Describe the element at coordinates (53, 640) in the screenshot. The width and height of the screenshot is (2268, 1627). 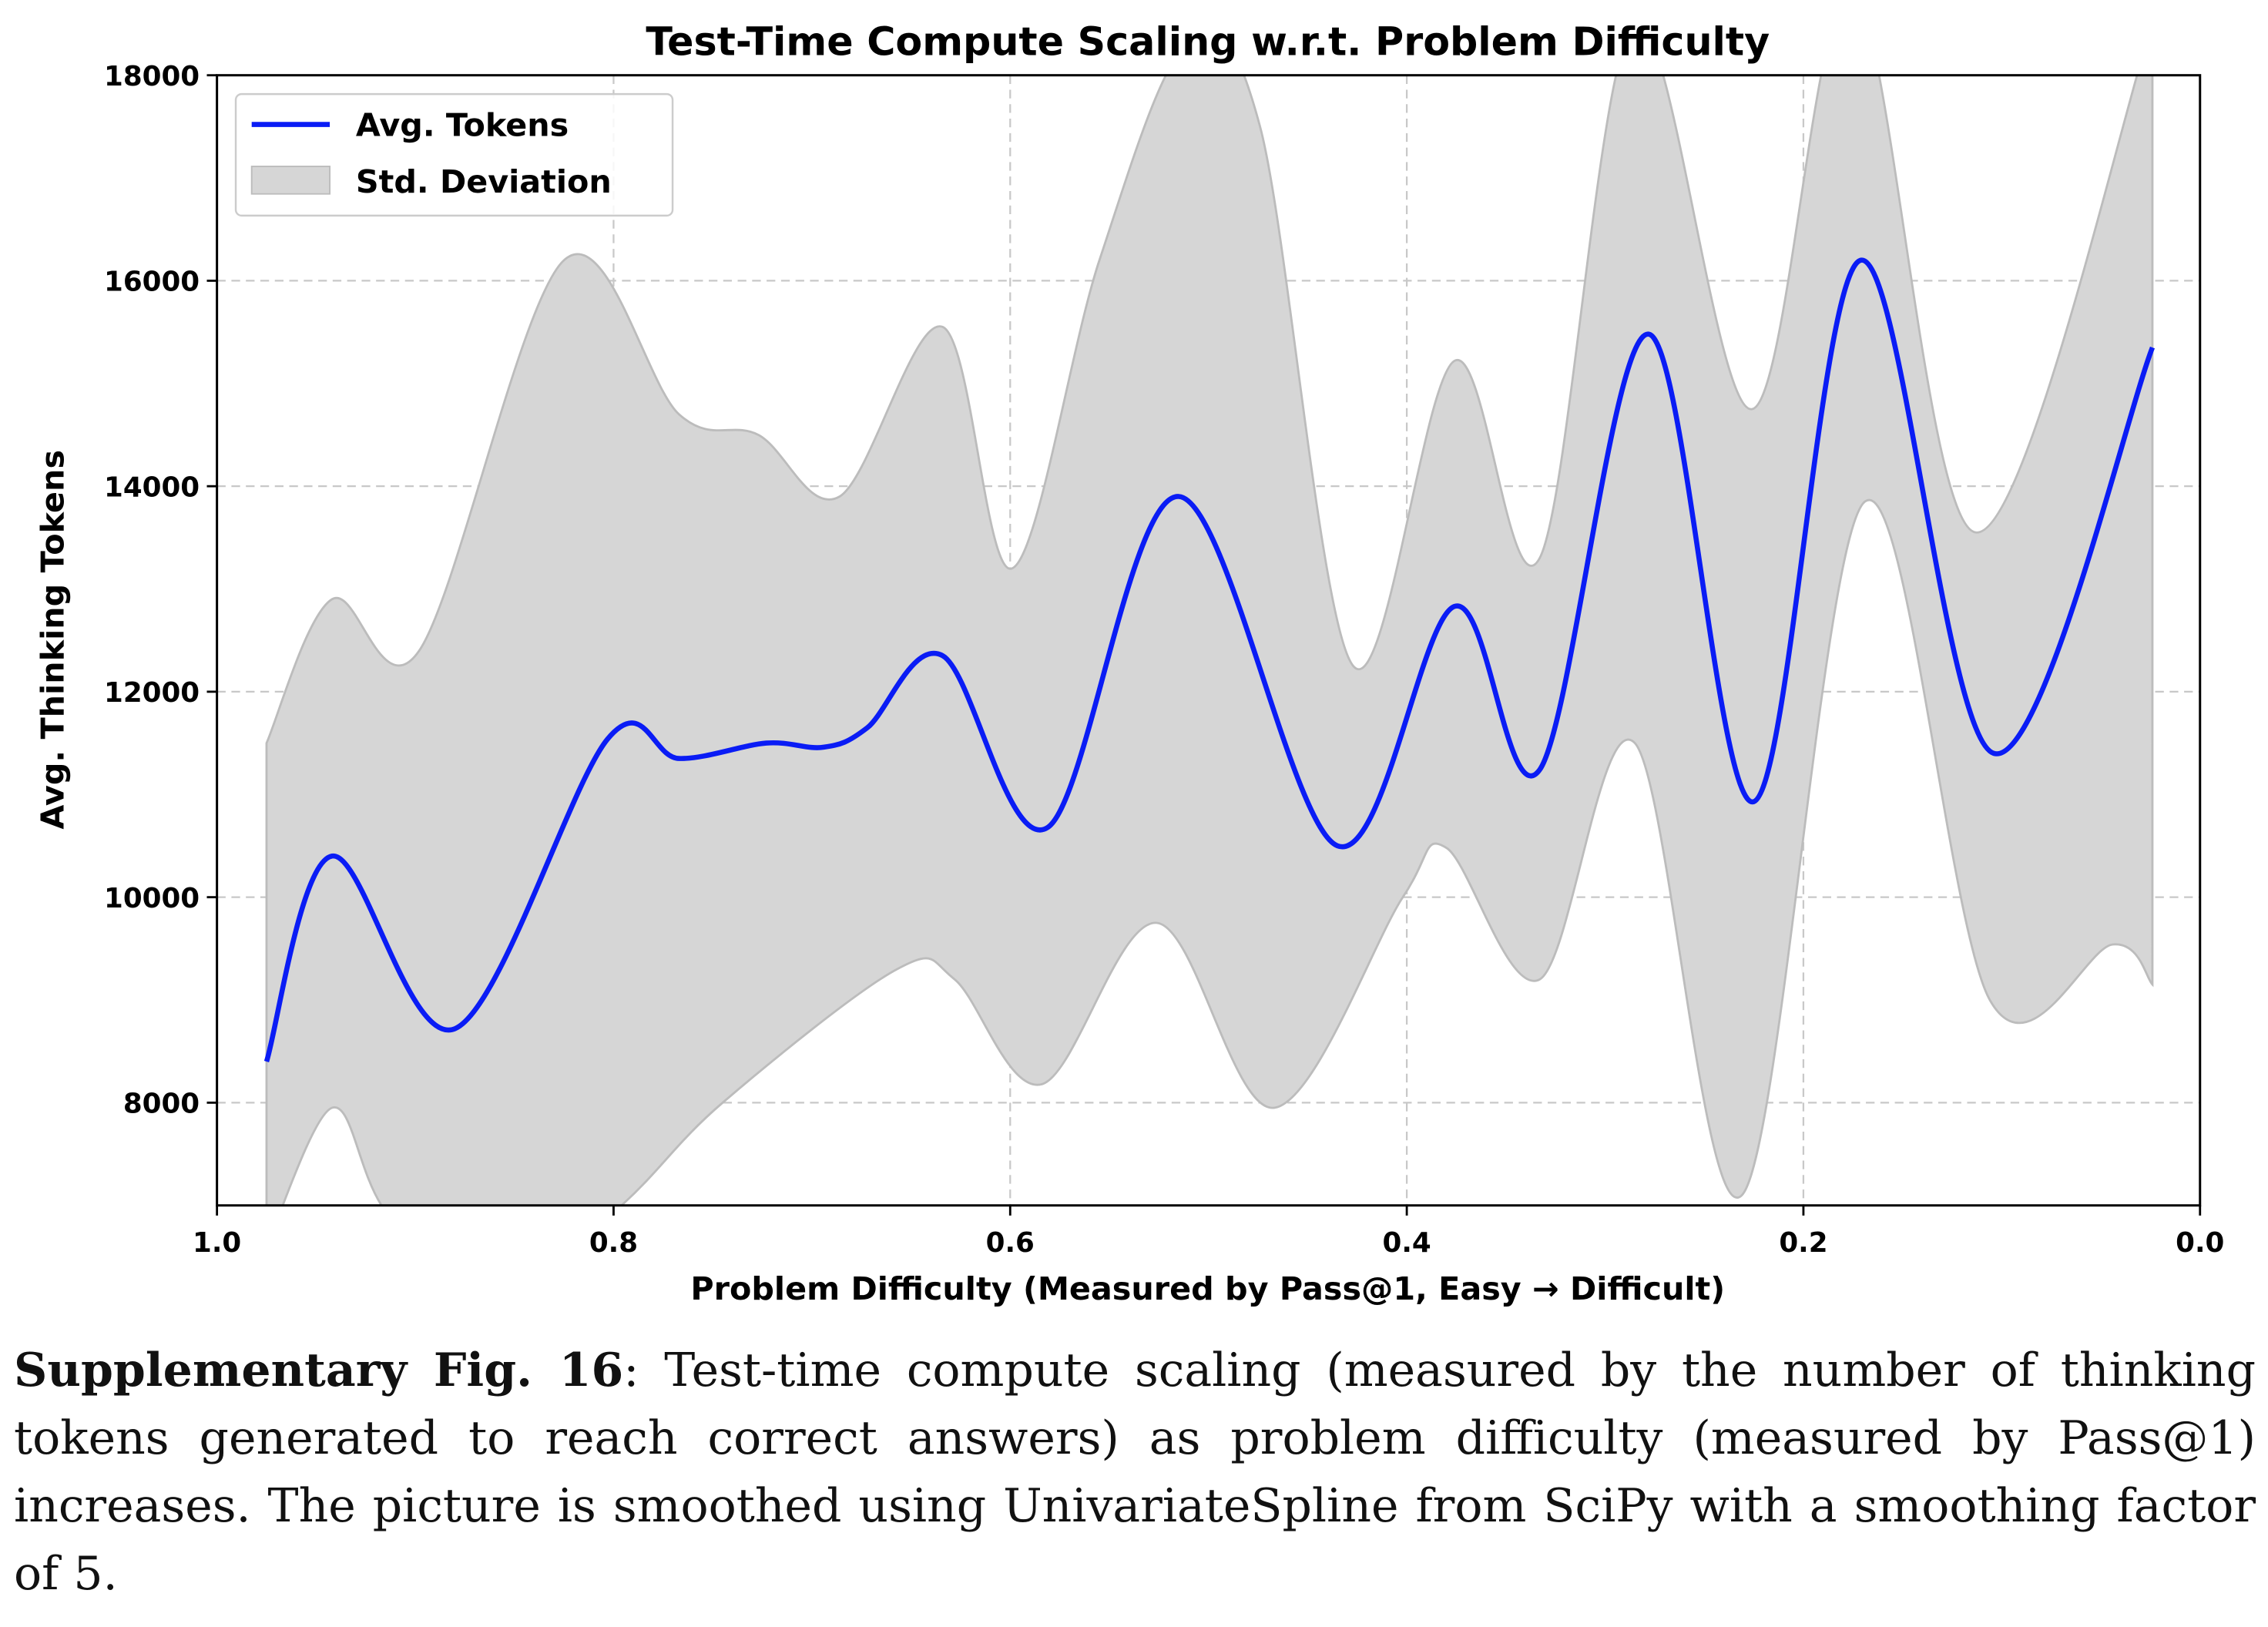
I see `y-axis-label: Avg. Thinking Tokens` at that location.